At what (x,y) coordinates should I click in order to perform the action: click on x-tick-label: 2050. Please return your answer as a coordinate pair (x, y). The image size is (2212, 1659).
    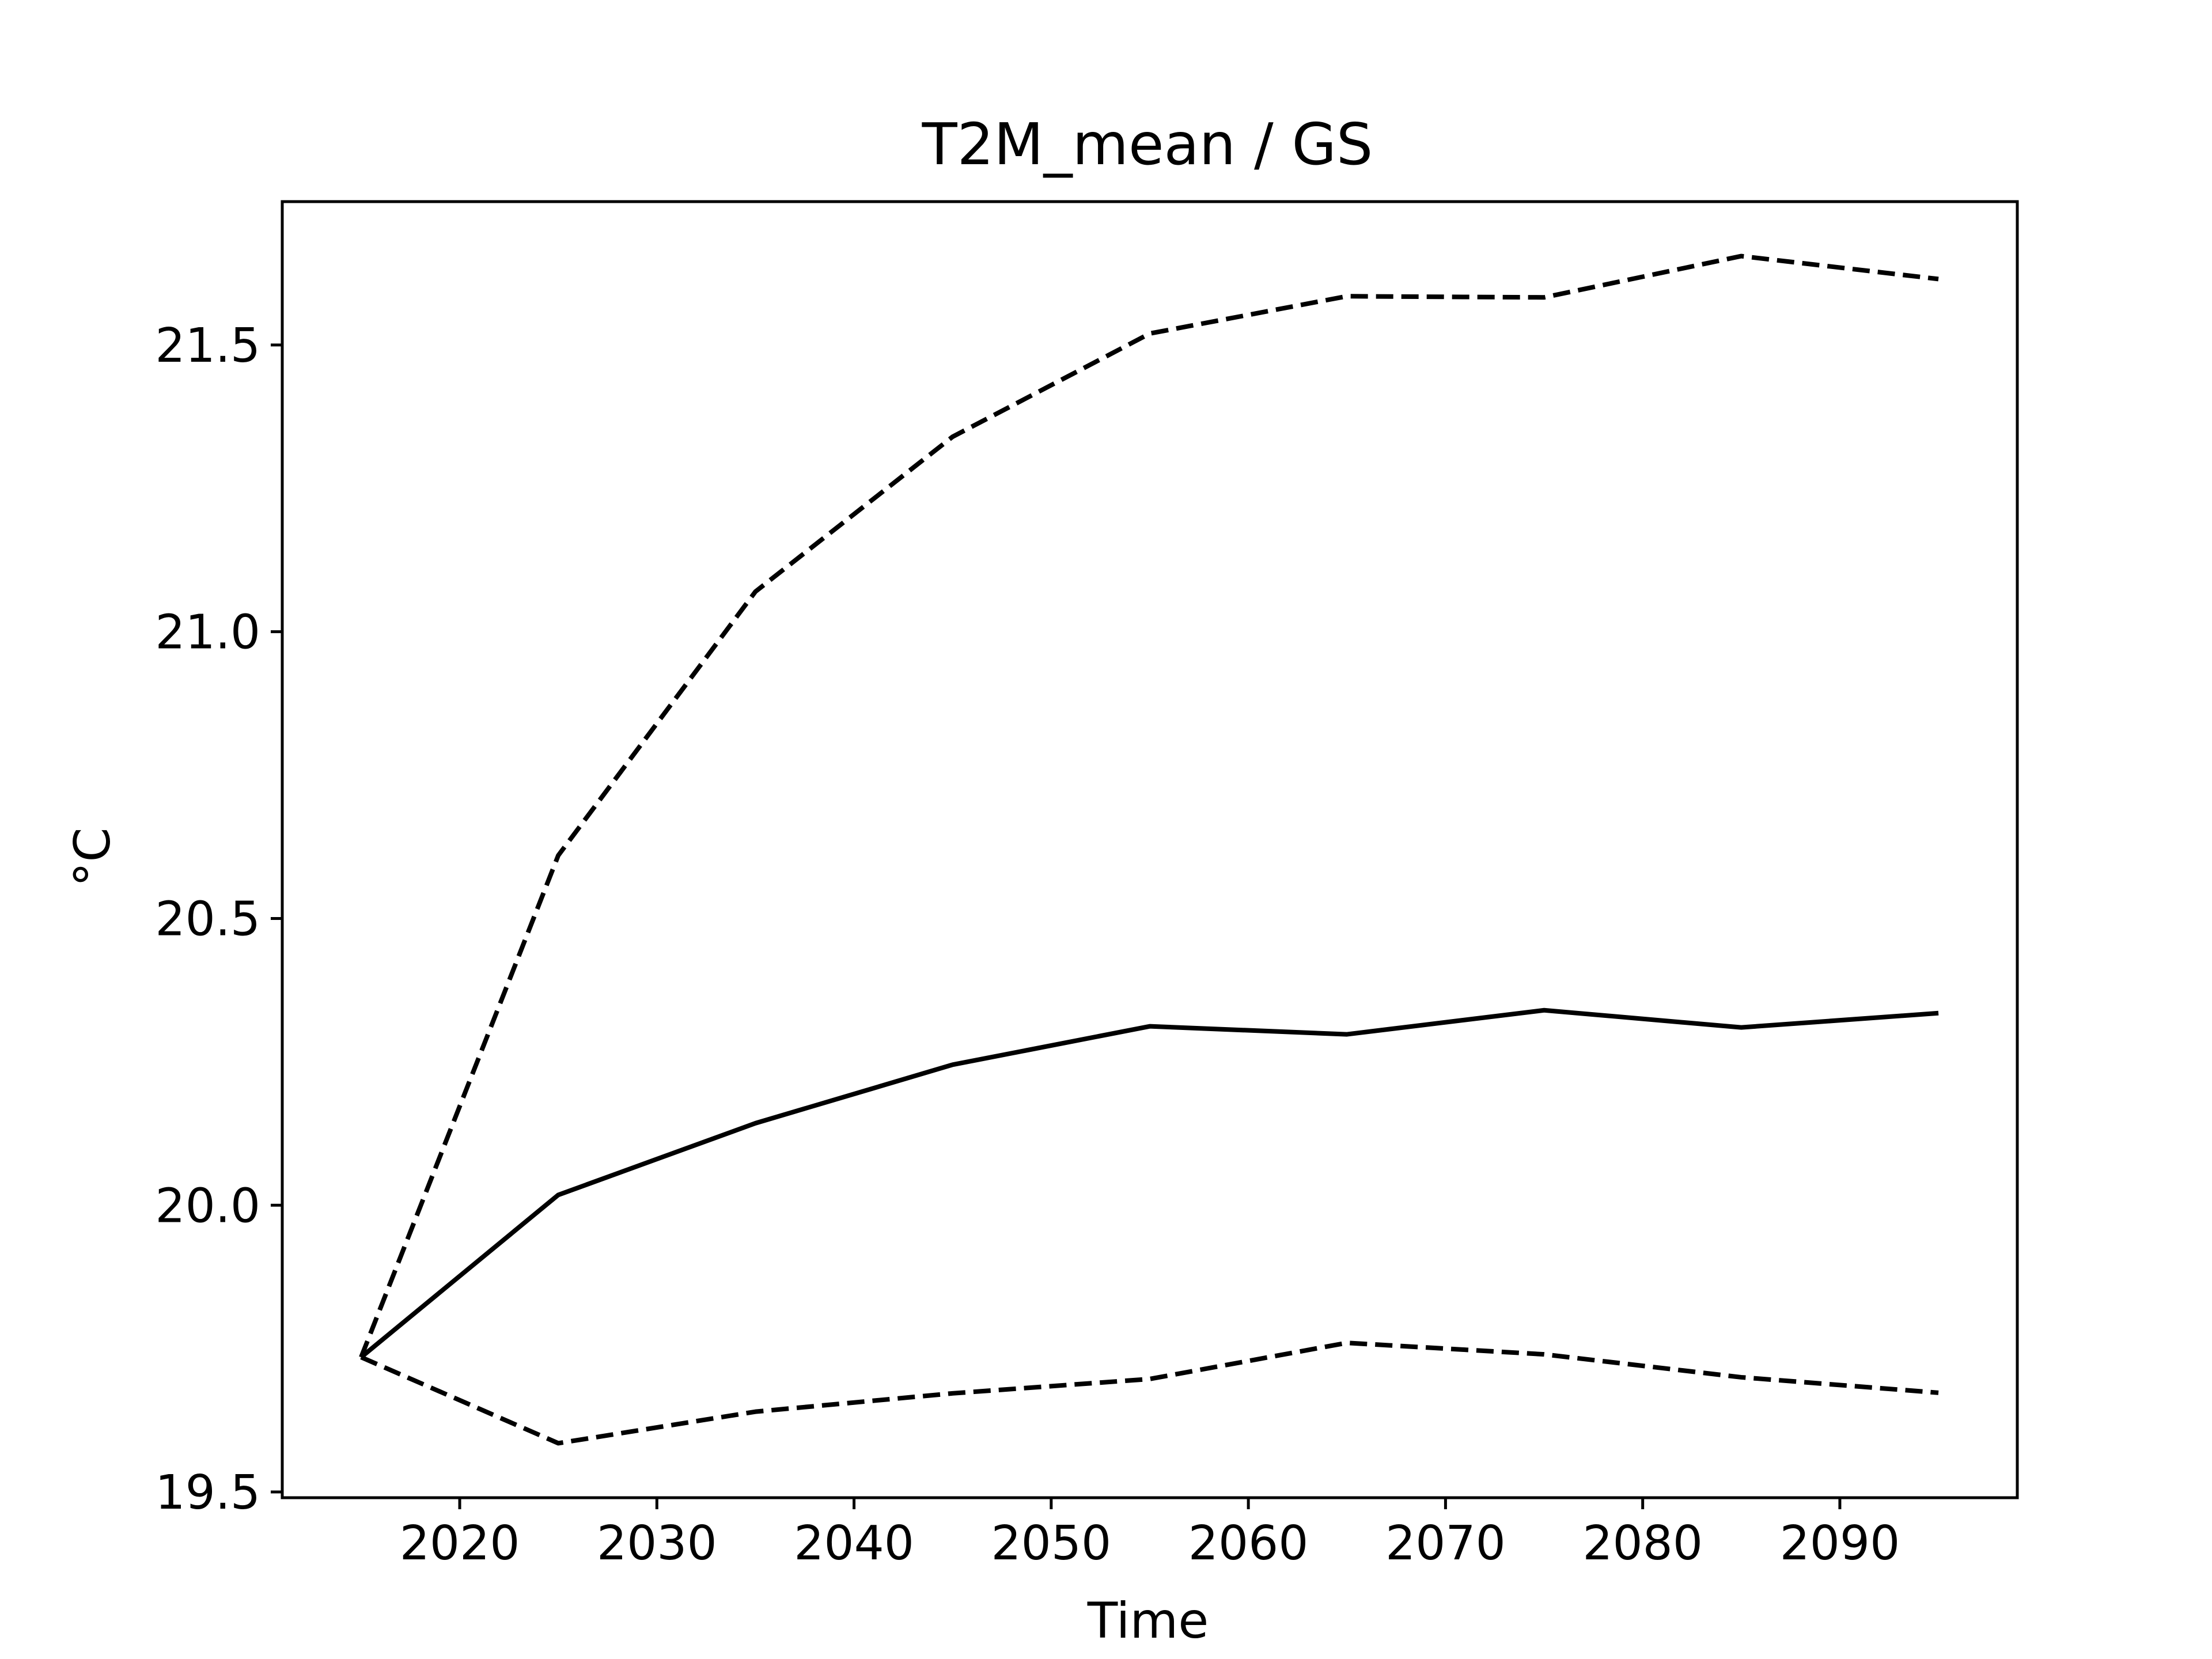
    Looking at the image, I should click on (1051, 1543).